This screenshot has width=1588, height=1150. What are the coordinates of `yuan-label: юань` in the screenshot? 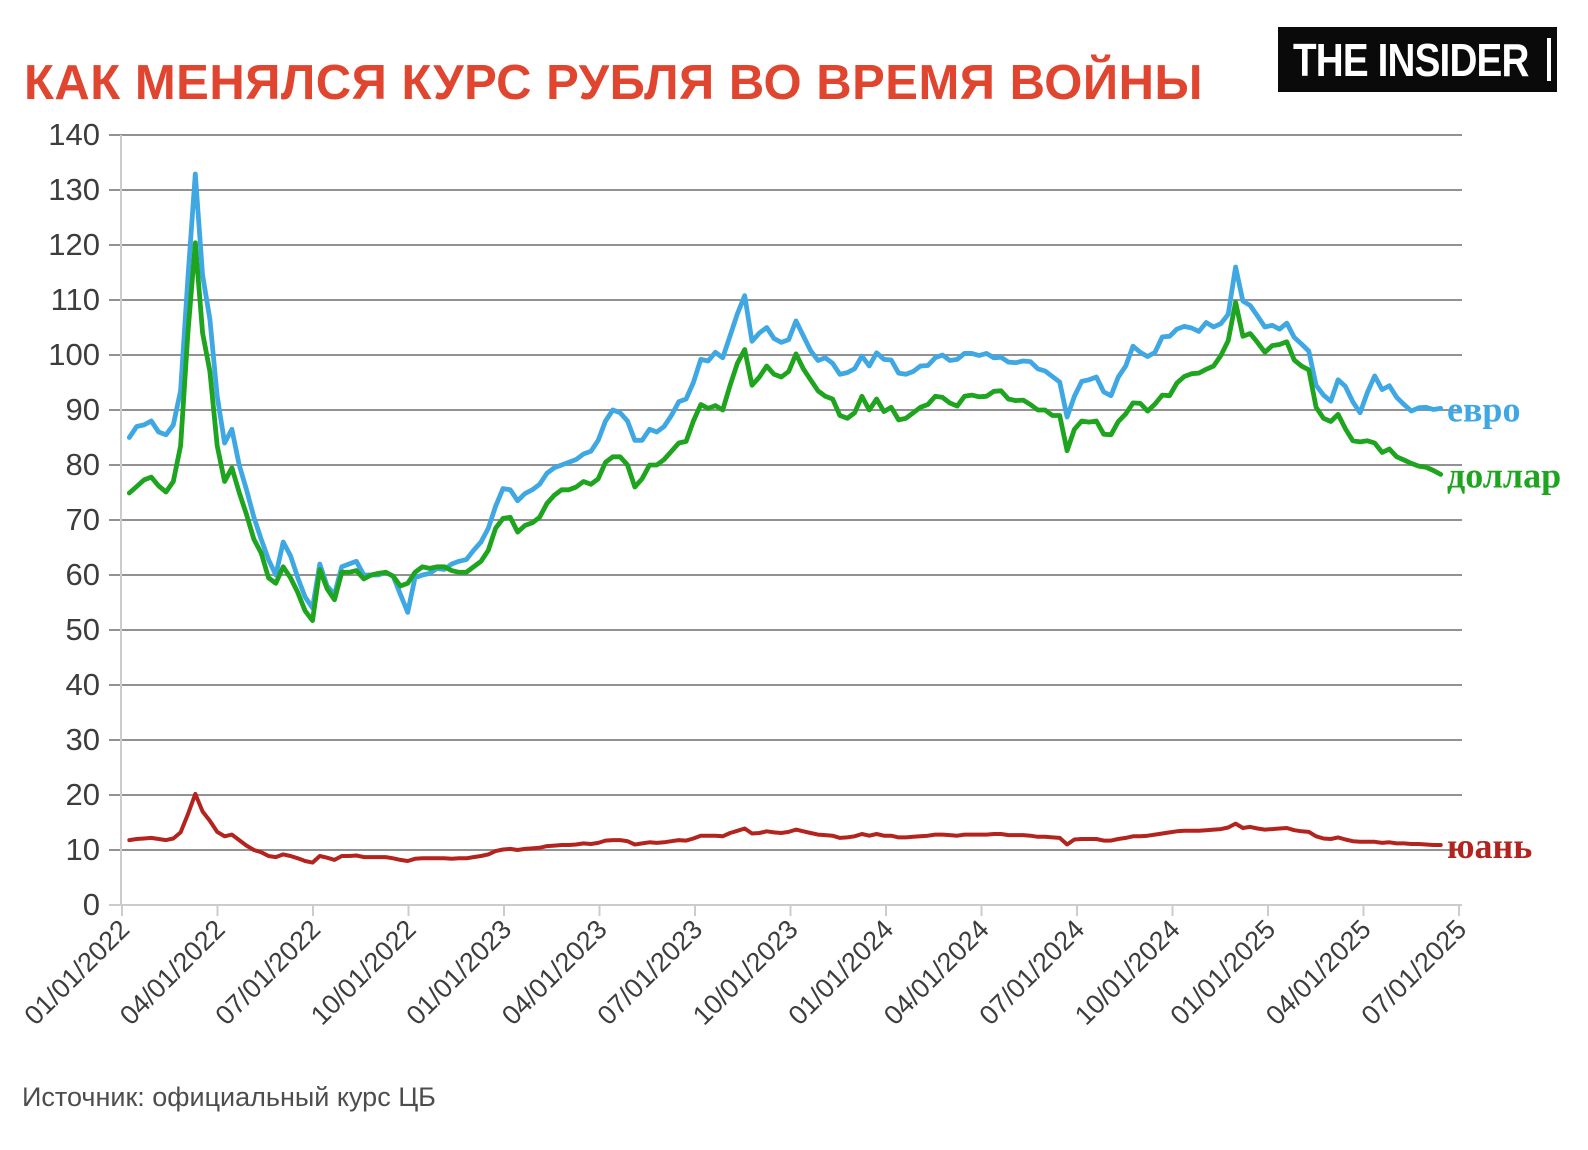 It's located at (1489, 846).